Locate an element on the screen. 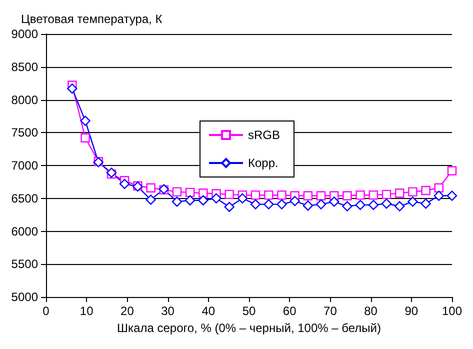 The height and width of the screenshot is (349, 473). y-tick-label: 9000 is located at coordinates (24, 34).